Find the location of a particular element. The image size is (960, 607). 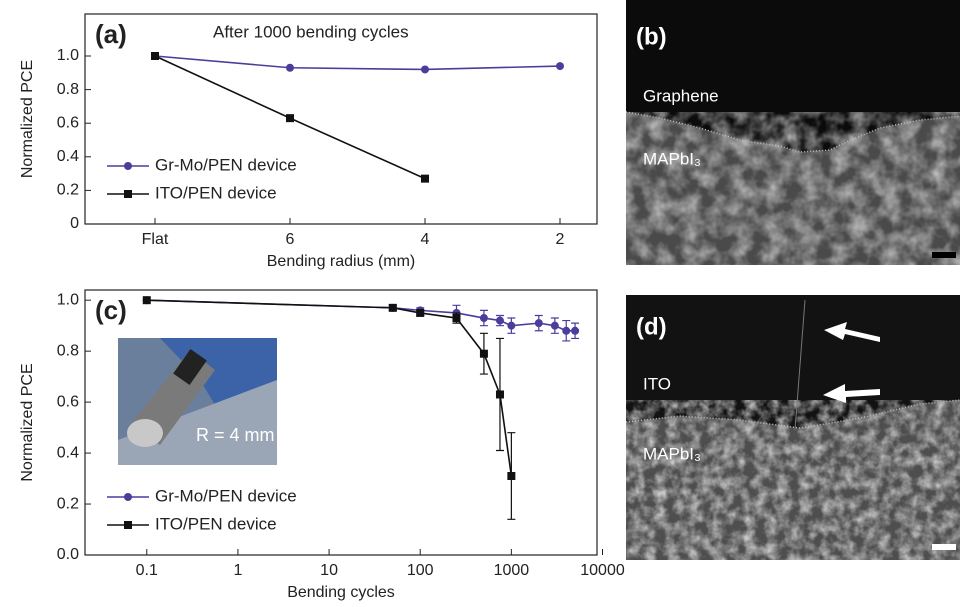

x-tick-label: 2 is located at coordinates (560, 239).